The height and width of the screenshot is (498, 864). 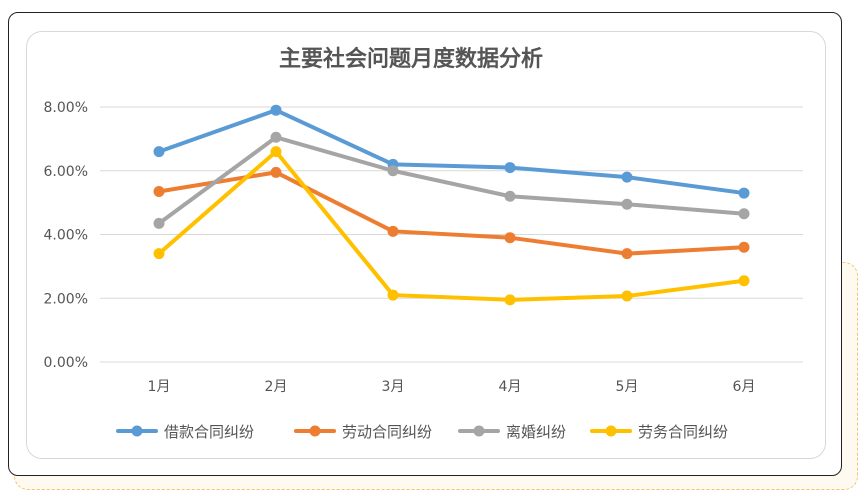 What do you see at coordinates (627, 387) in the screenshot?
I see `x-tick-label: 5月` at bounding box center [627, 387].